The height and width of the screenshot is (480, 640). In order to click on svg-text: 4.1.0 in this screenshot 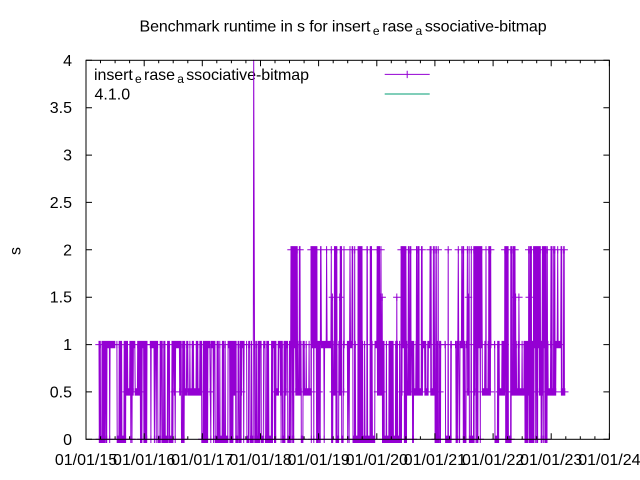, I will do `click(113, 95)`.